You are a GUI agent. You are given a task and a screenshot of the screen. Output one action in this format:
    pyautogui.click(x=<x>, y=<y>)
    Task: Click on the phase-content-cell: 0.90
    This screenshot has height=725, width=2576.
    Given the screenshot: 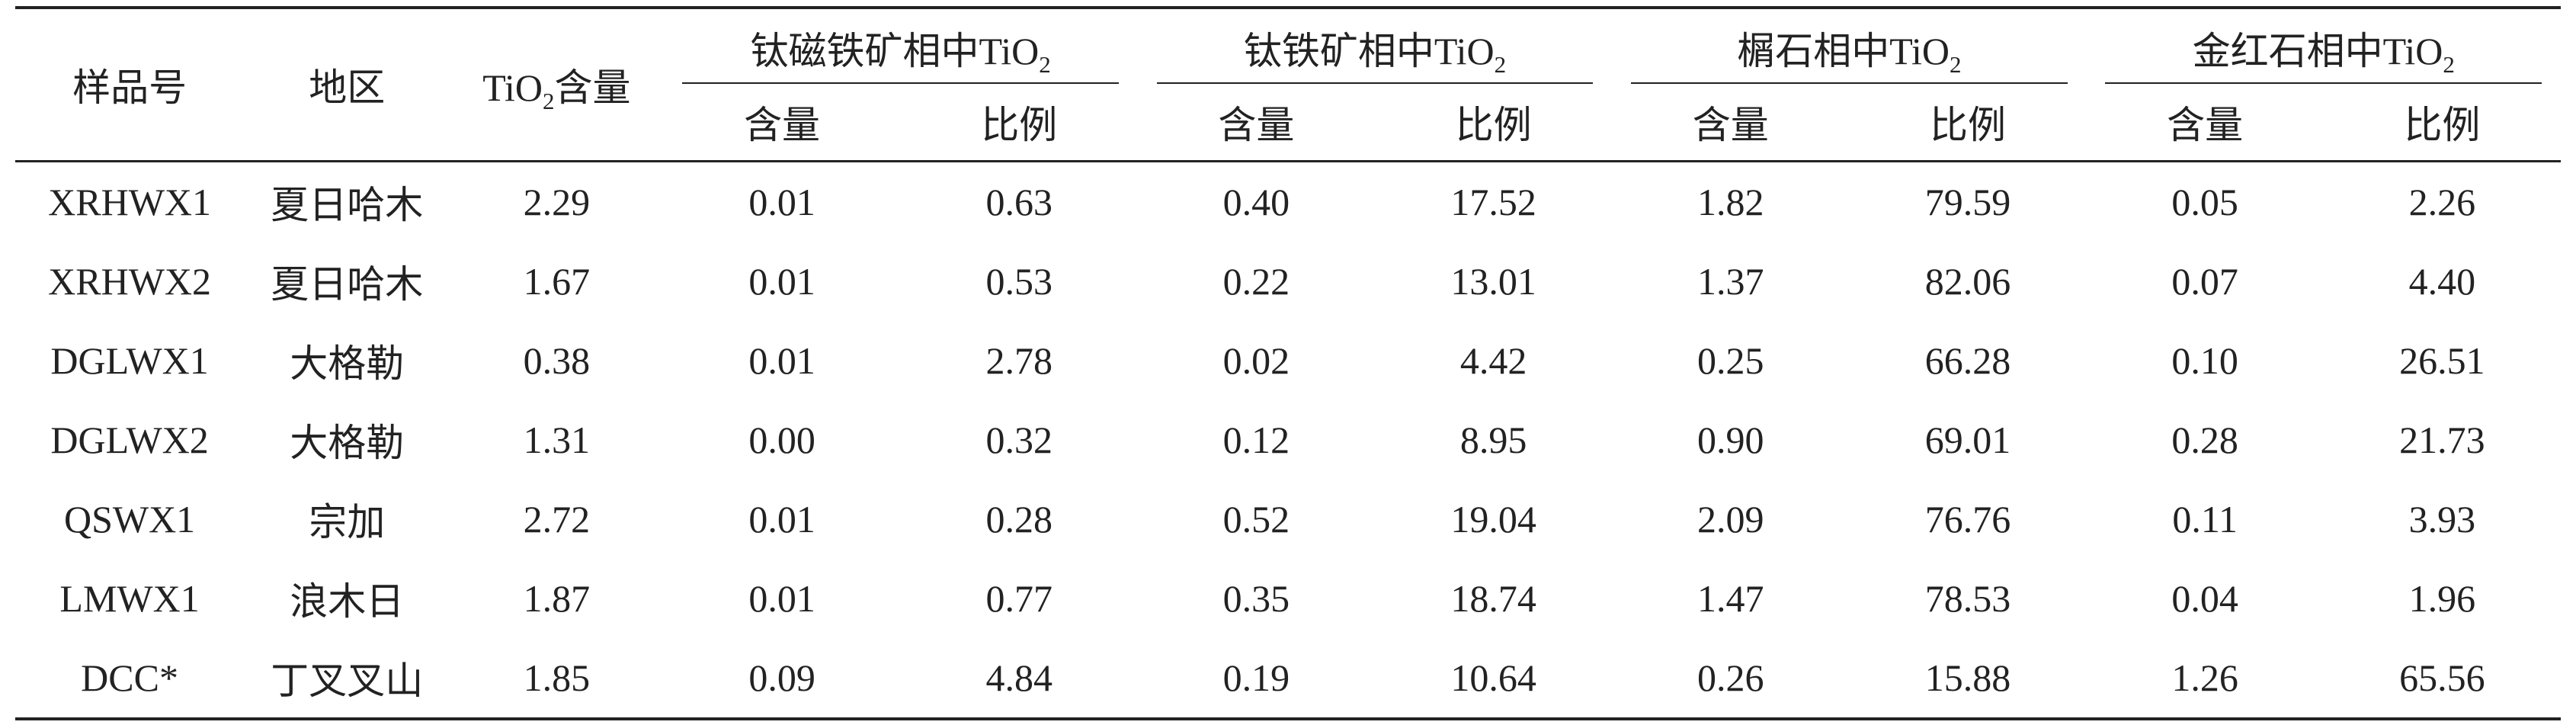 What is the action you would take?
    pyautogui.click(x=1730, y=440)
    